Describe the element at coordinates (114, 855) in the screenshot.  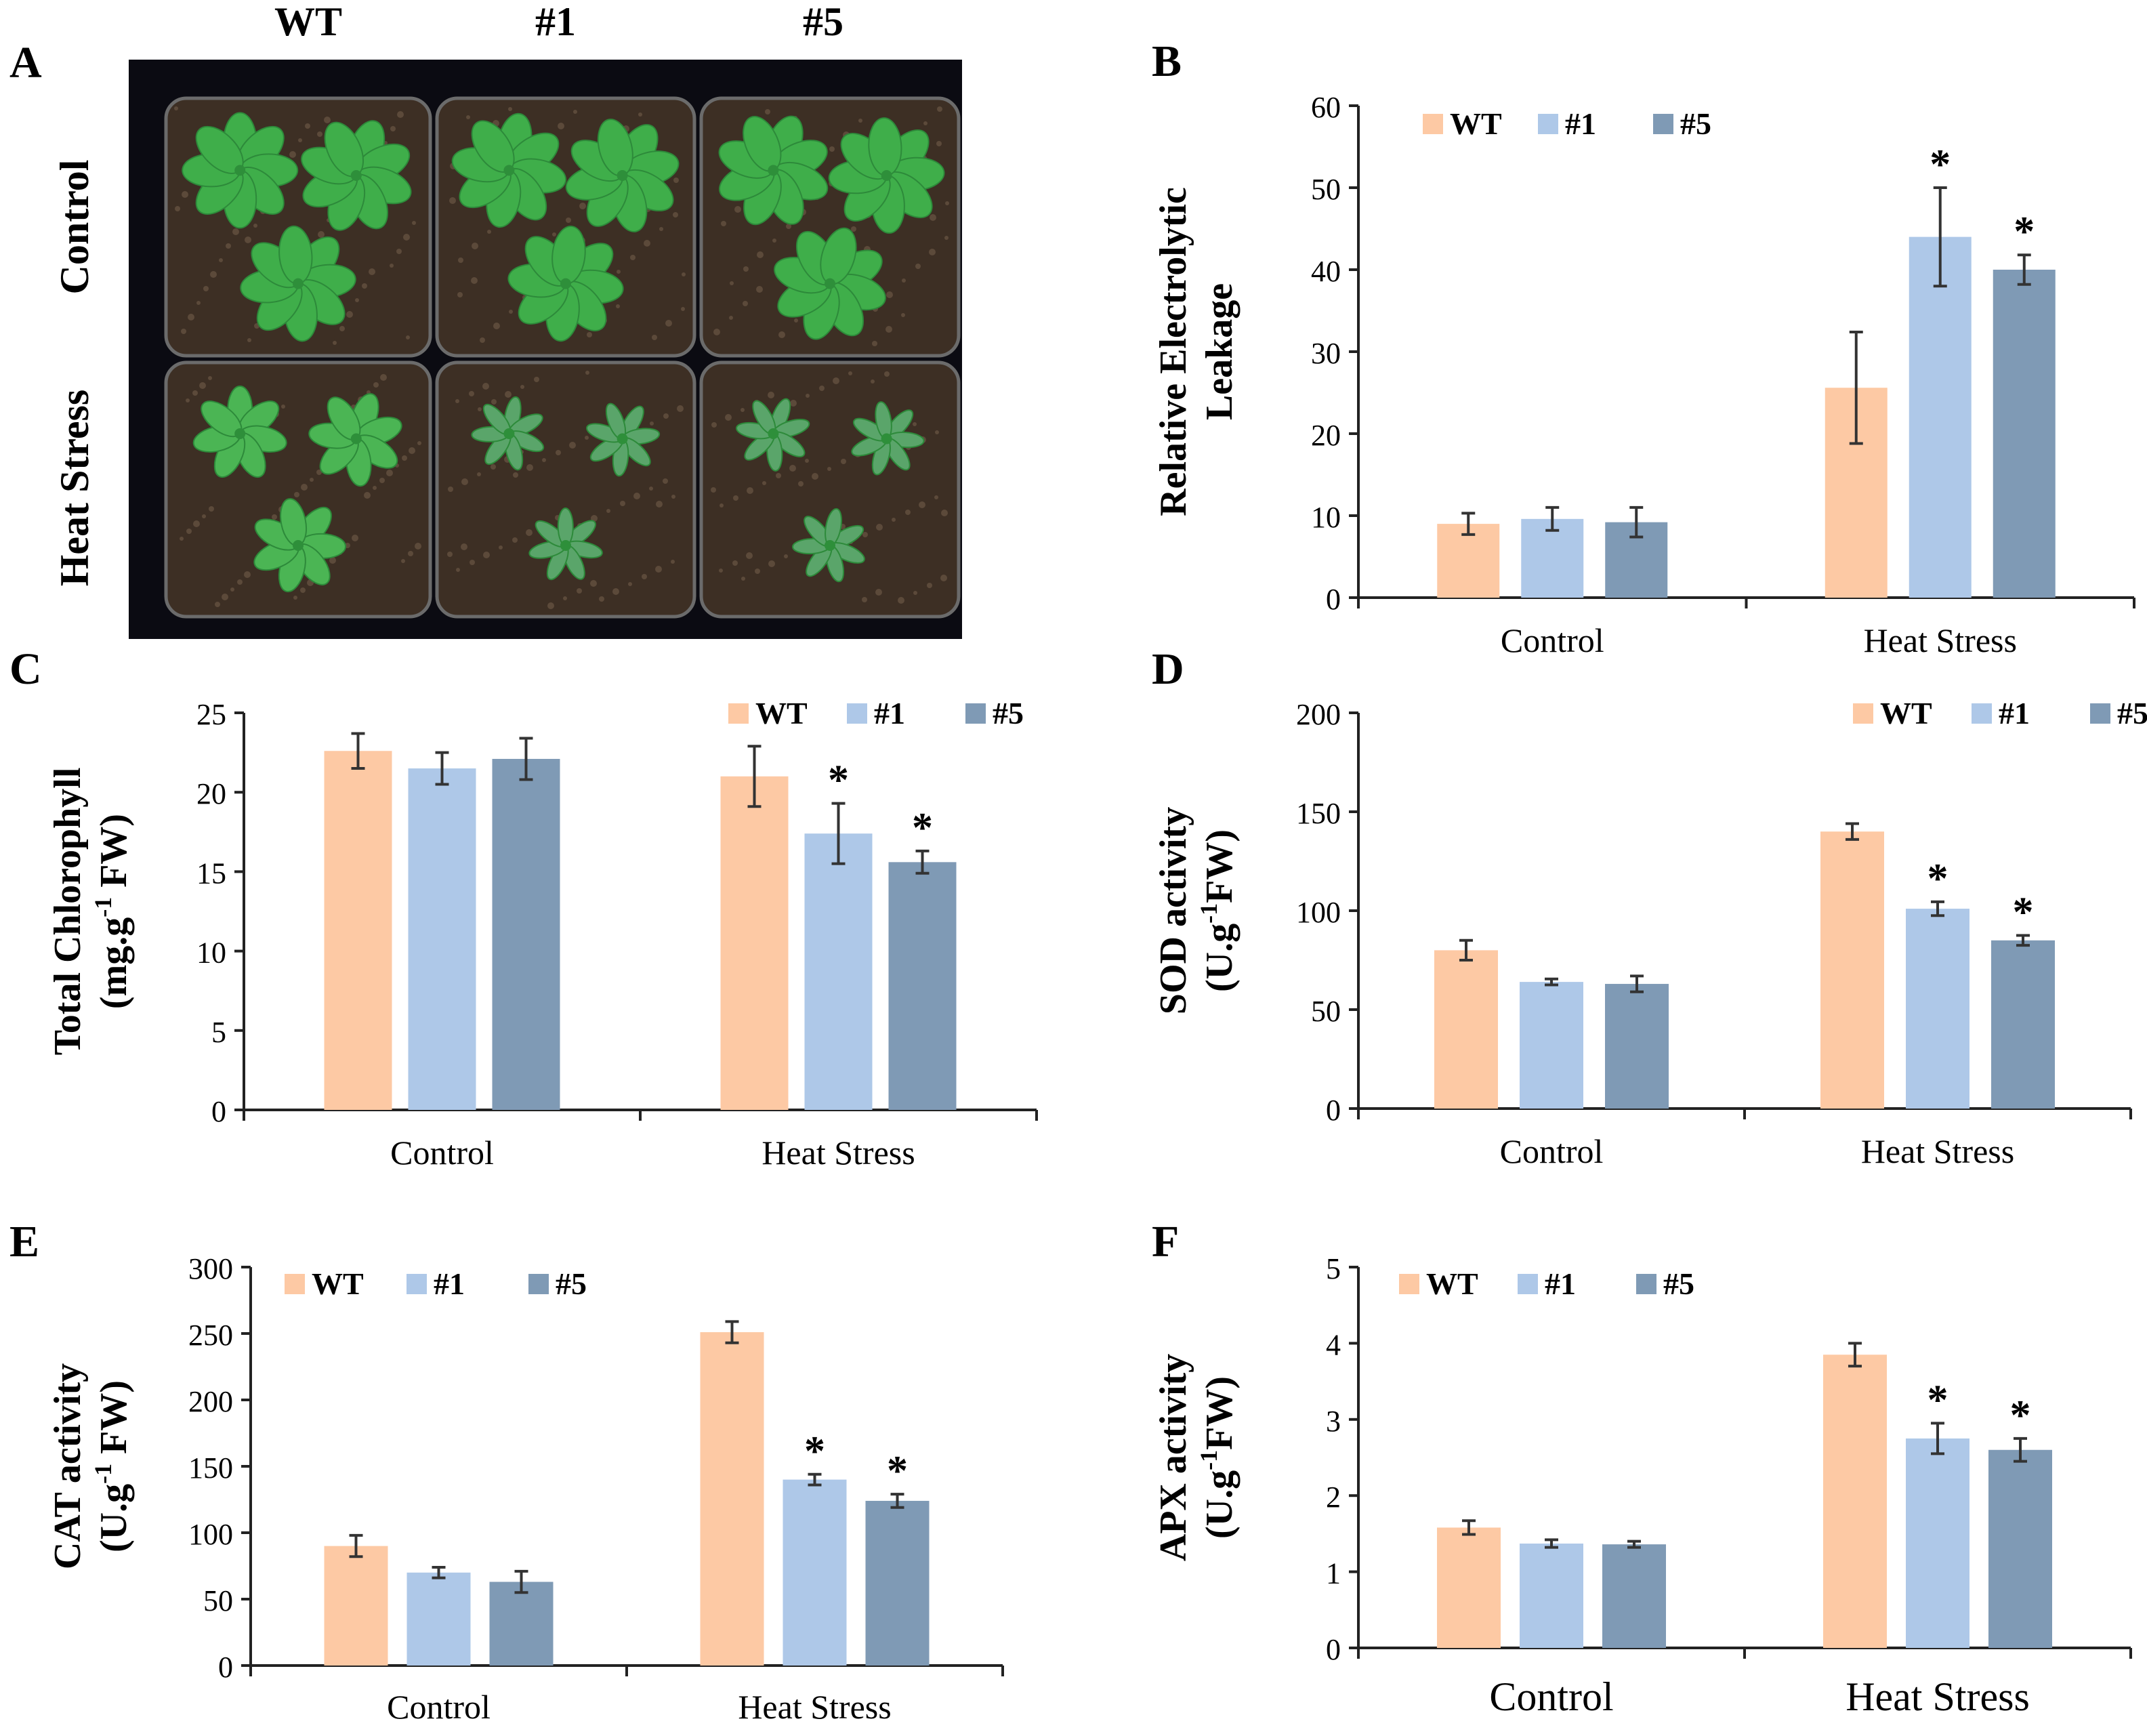
I see `label-text: FW)` at that location.